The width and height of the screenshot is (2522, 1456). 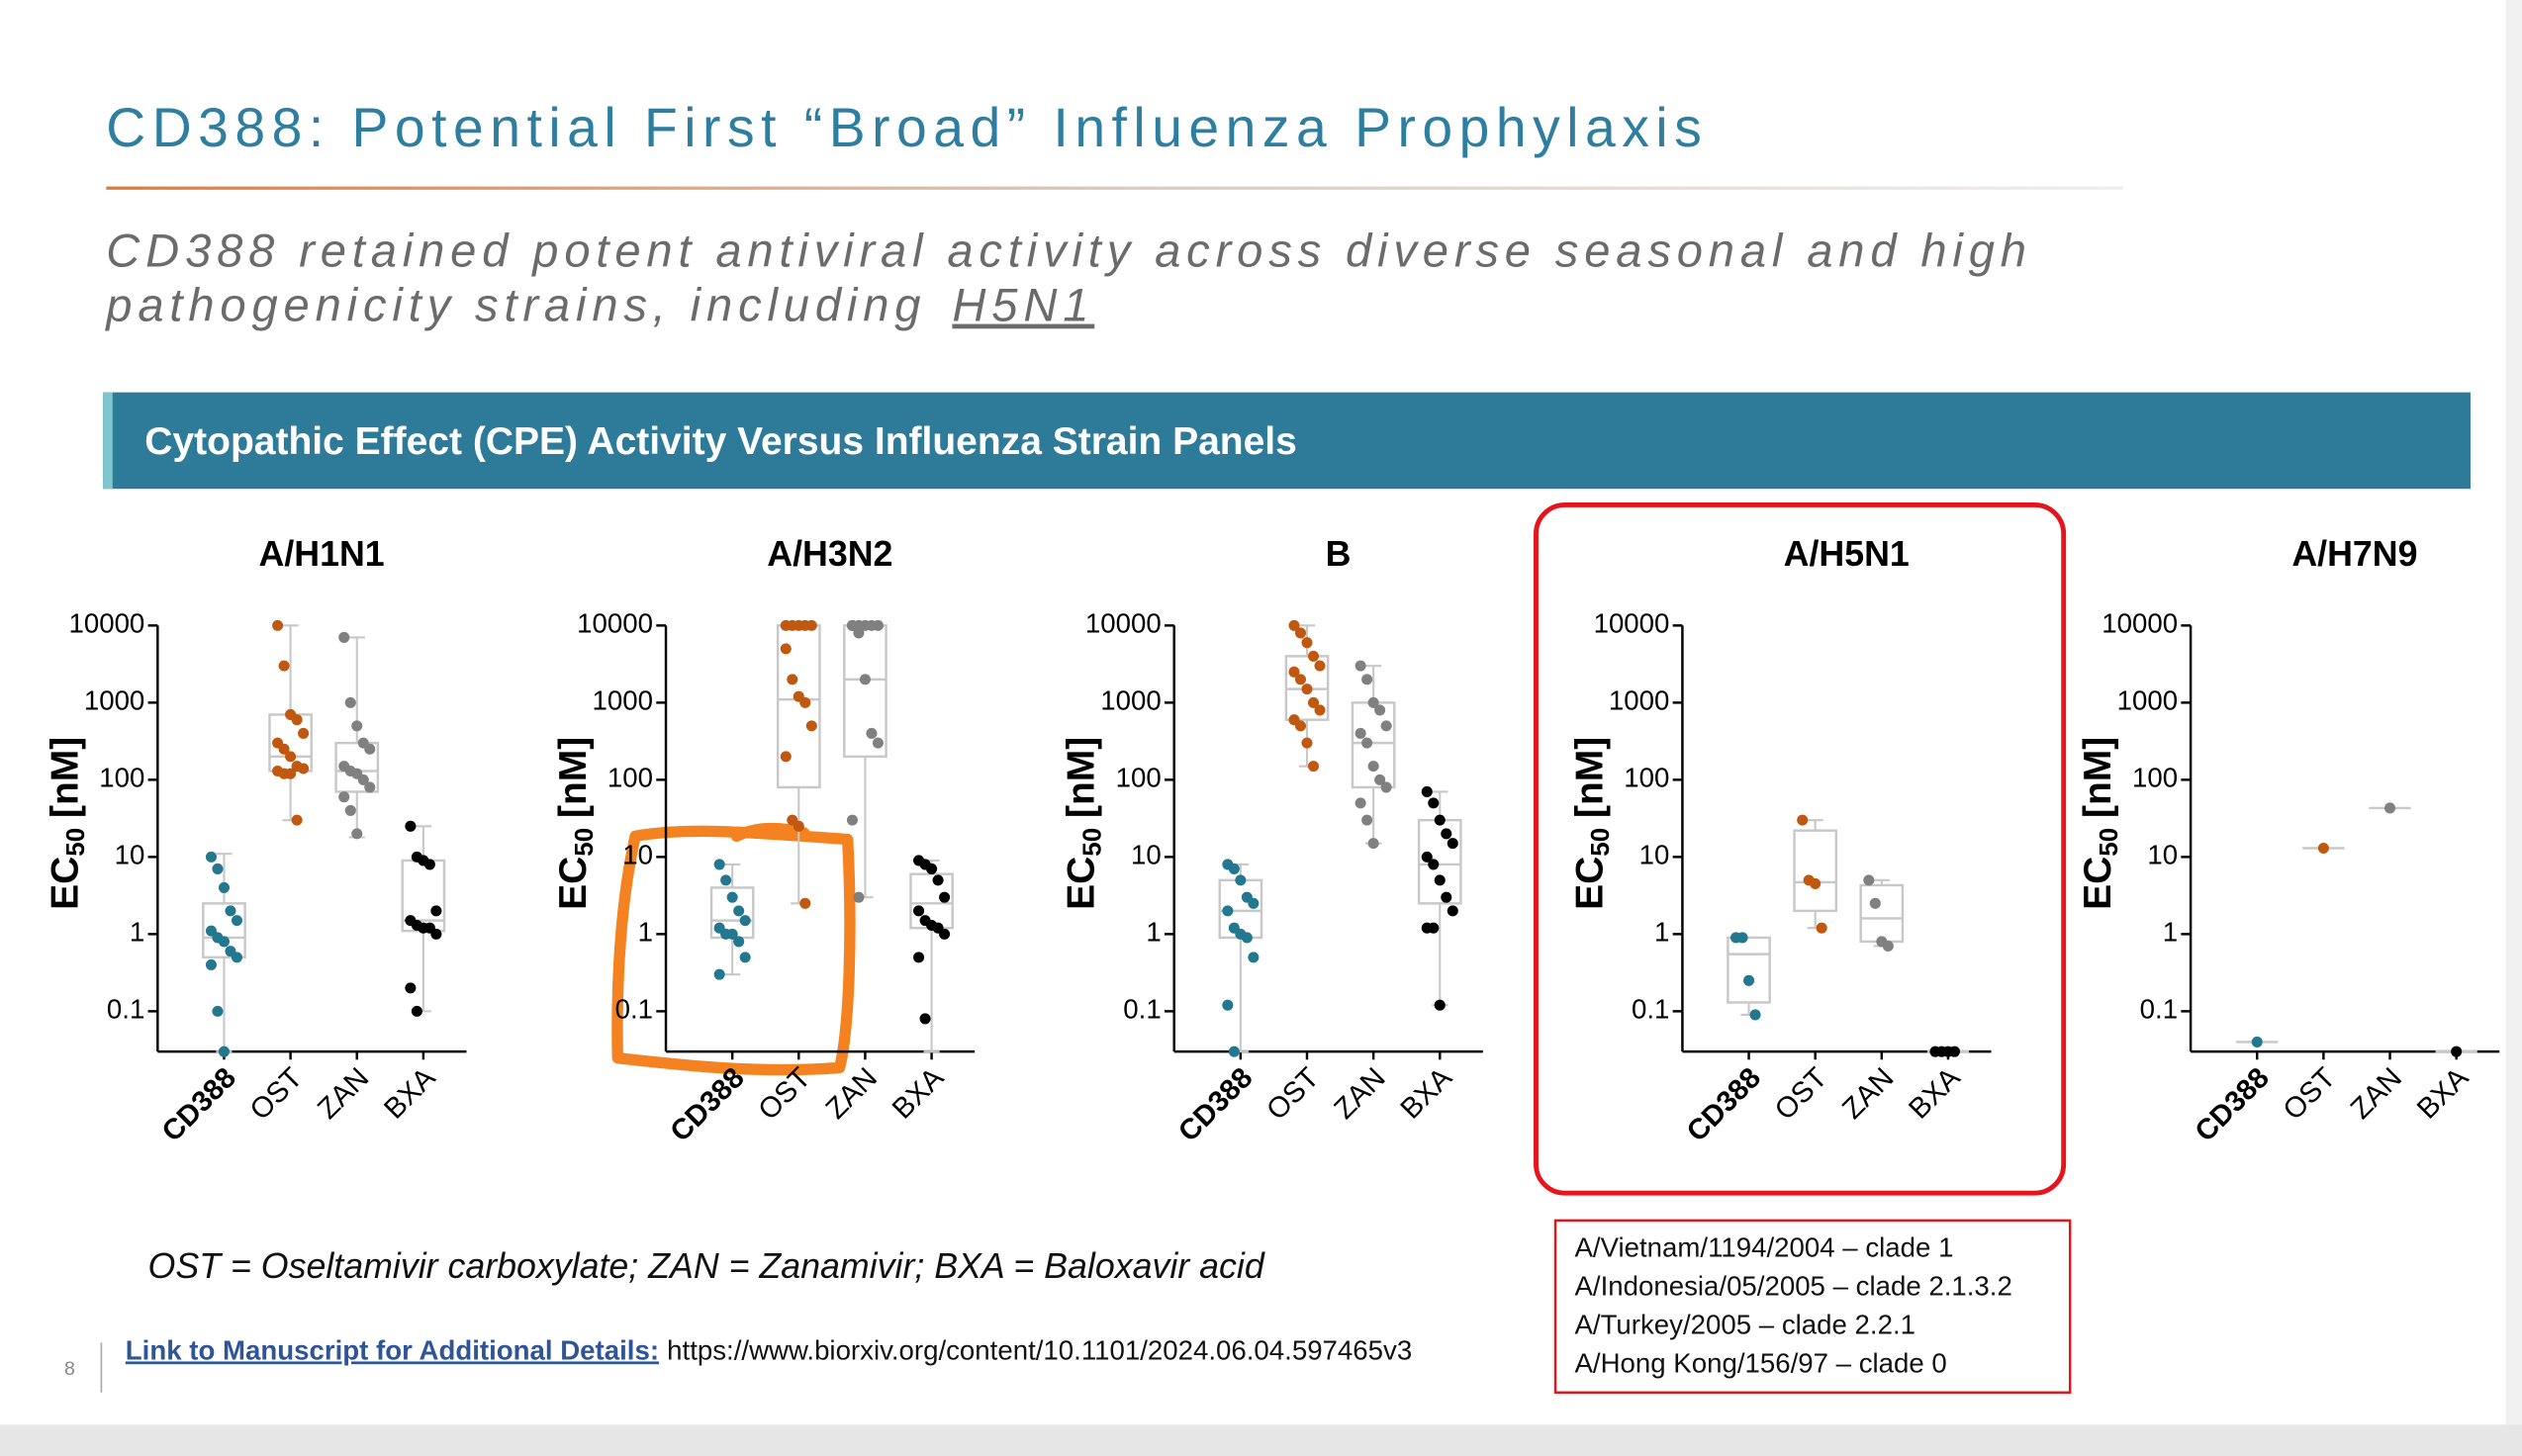 I want to click on y-tick-label: 10000, so click(x=106, y=623).